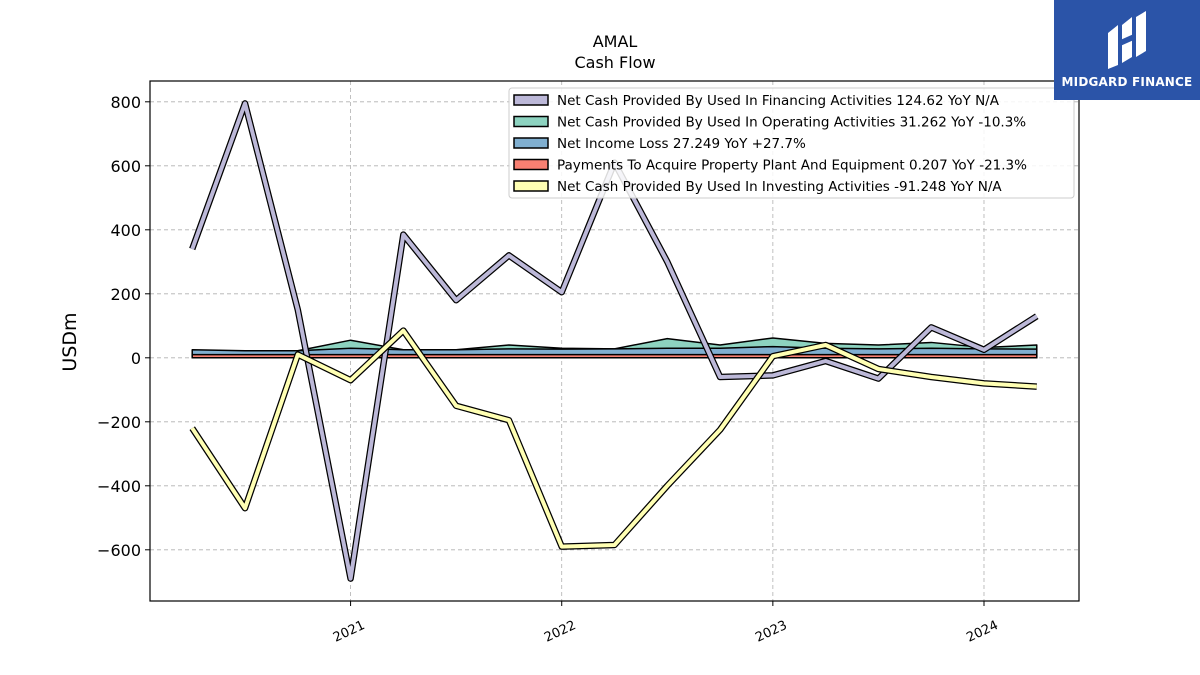 The image size is (1200, 675). What do you see at coordinates (349, 632) in the screenshot?
I see `x-tick-label: 2021` at bounding box center [349, 632].